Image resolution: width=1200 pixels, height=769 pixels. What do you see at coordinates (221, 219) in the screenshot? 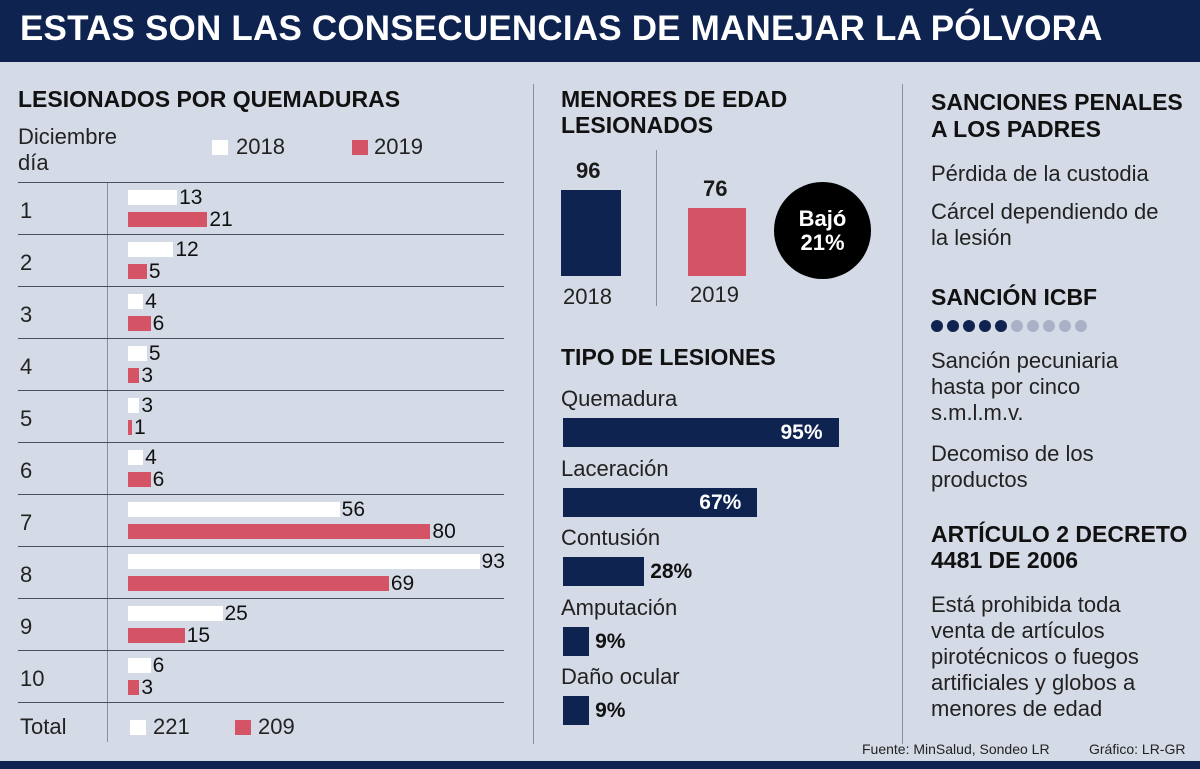
I see `bar-2019-value: 21` at bounding box center [221, 219].